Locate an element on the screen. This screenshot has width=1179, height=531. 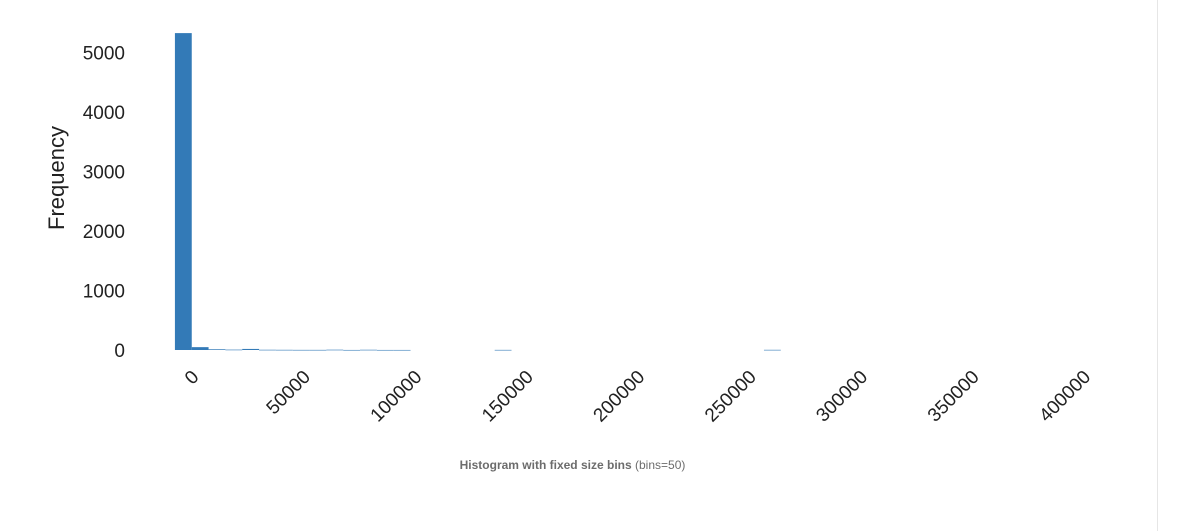
y-axis-label: Frequency is located at coordinates (56, 178).